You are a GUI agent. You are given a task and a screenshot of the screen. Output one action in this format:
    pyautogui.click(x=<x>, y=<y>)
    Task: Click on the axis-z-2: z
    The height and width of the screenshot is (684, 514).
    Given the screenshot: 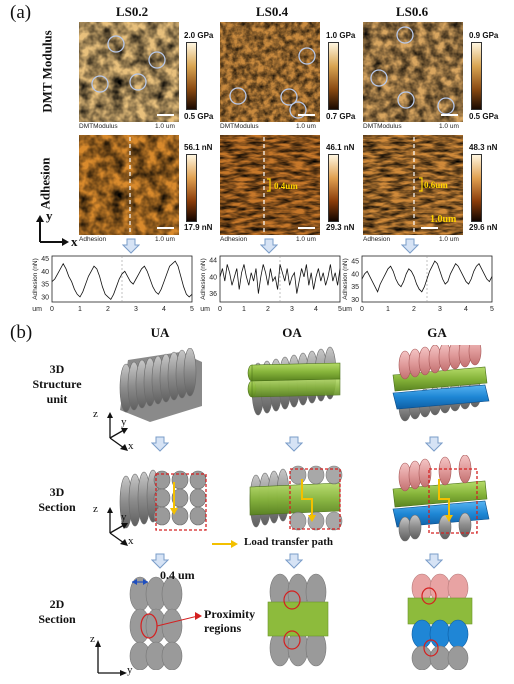 What is the action you would take?
    pyautogui.click(x=95, y=509)
    